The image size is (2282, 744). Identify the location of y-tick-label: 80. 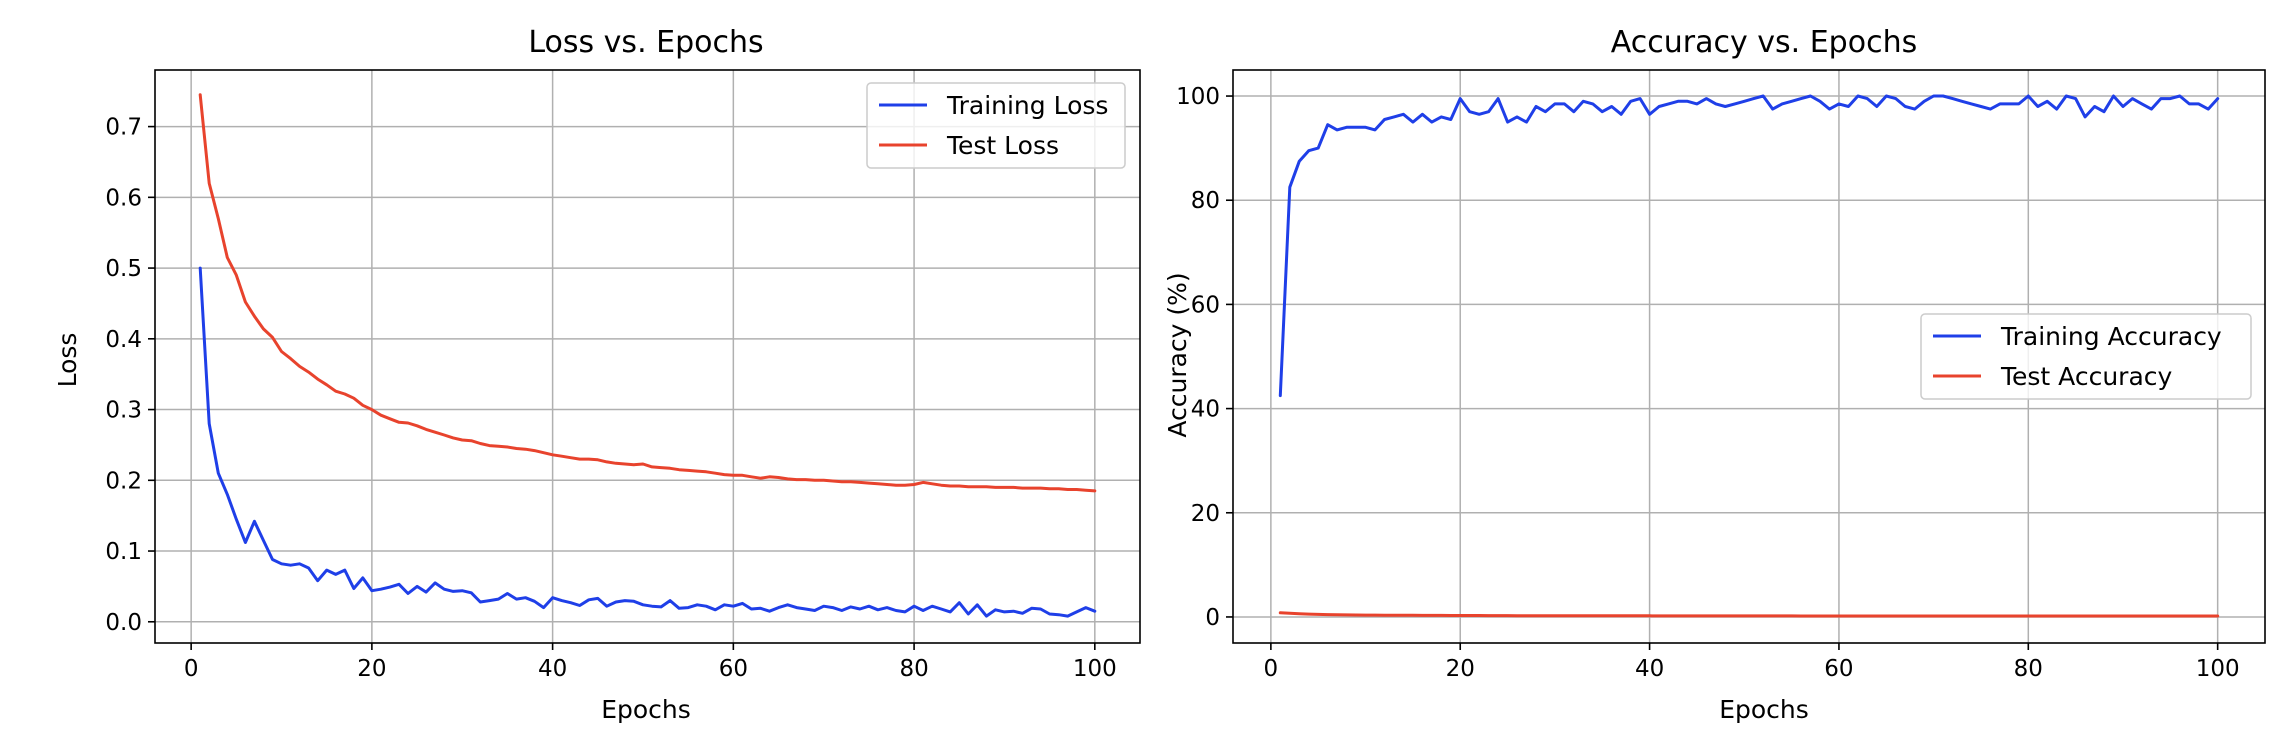
(1205, 201).